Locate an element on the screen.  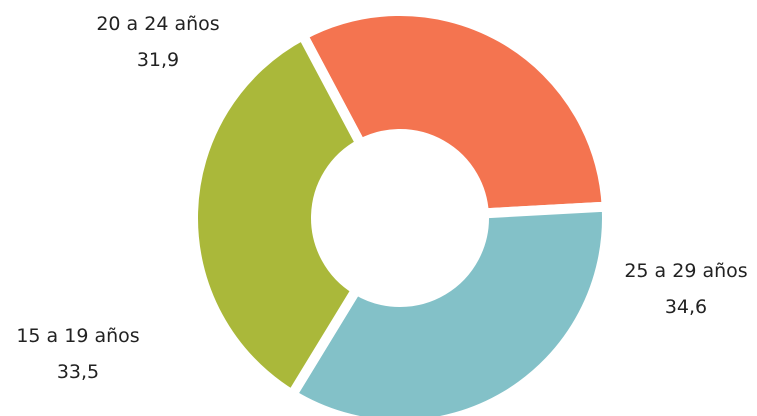
slice-category-label: 20 a 24 años is located at coordinates (157, 24).